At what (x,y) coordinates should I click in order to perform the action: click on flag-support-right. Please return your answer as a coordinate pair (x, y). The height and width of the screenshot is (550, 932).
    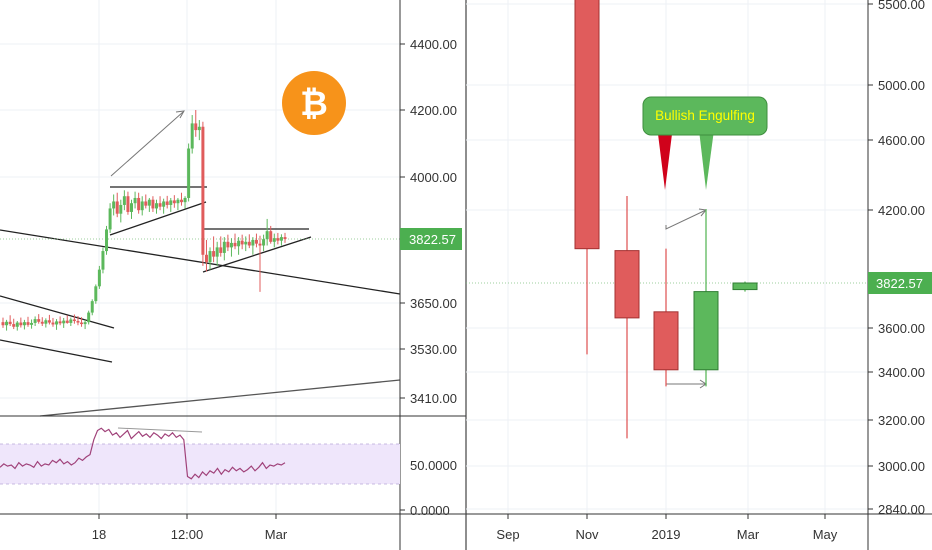
    Looking at the image, I should click on (257, 254).